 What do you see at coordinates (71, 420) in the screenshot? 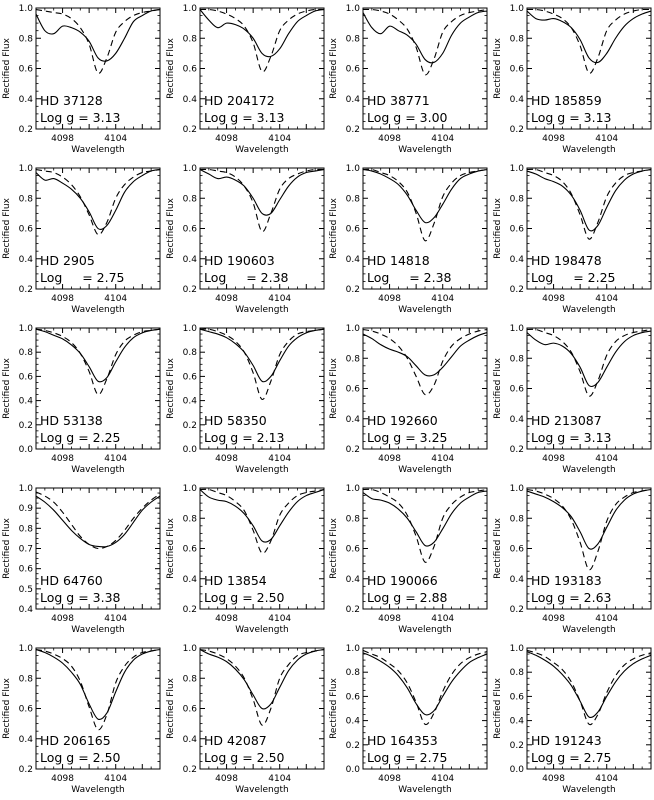
I see `star-name-label: HD 53138` at bounding box center [71, 420].